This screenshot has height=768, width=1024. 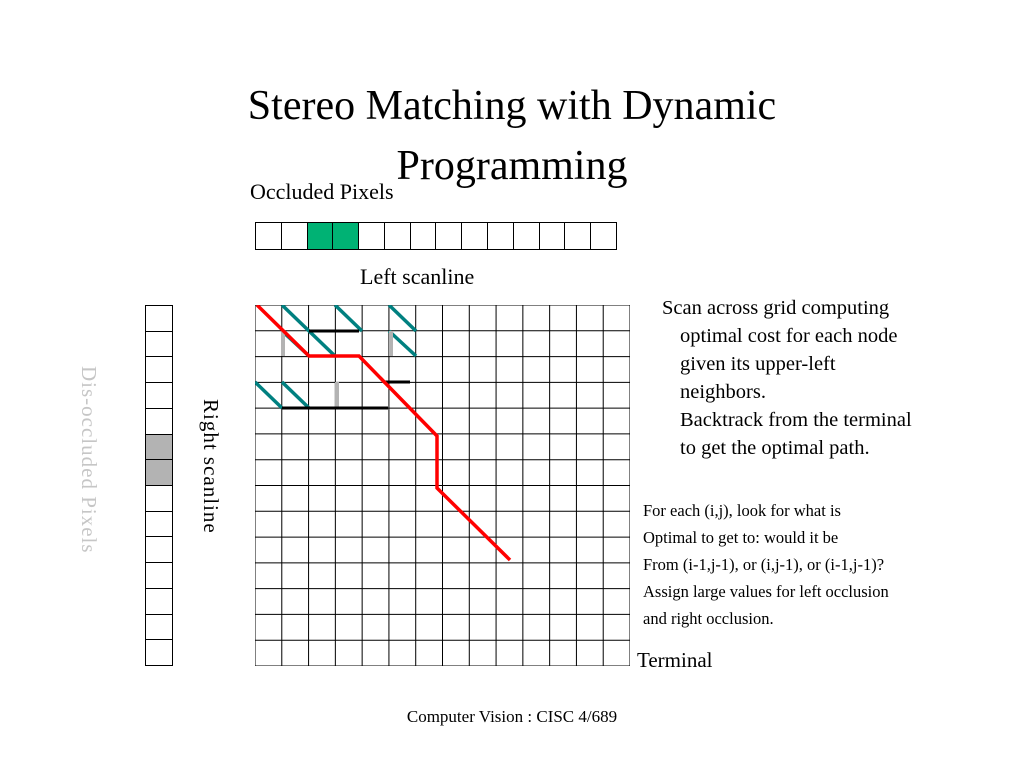 I want to click on right-scanline-label: Right scanline, so click(x=211, y=466).